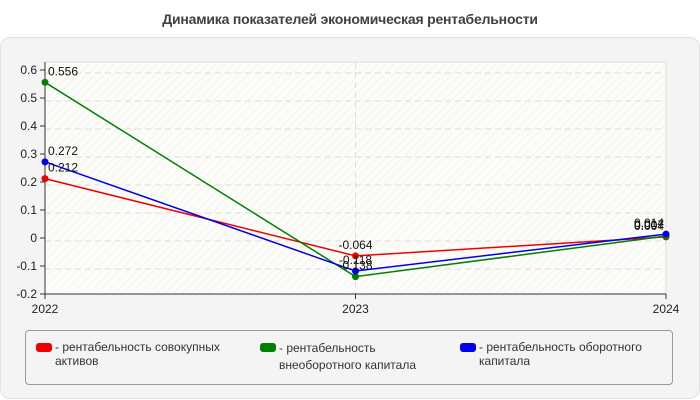 The height and width of the screenshot is (400, 700). I want to click on data-label: -0.064, so click(355, 245).